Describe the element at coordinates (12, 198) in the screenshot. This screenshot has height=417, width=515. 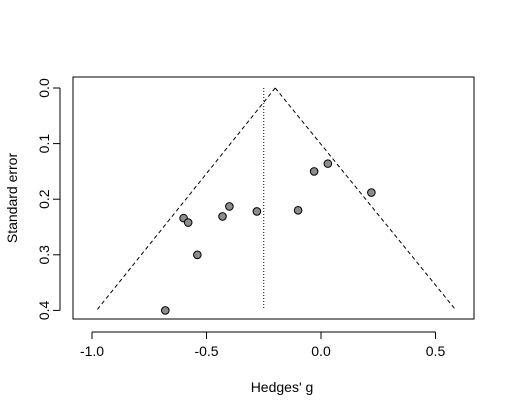
I see `y-axis-label: Standard error` at that location.